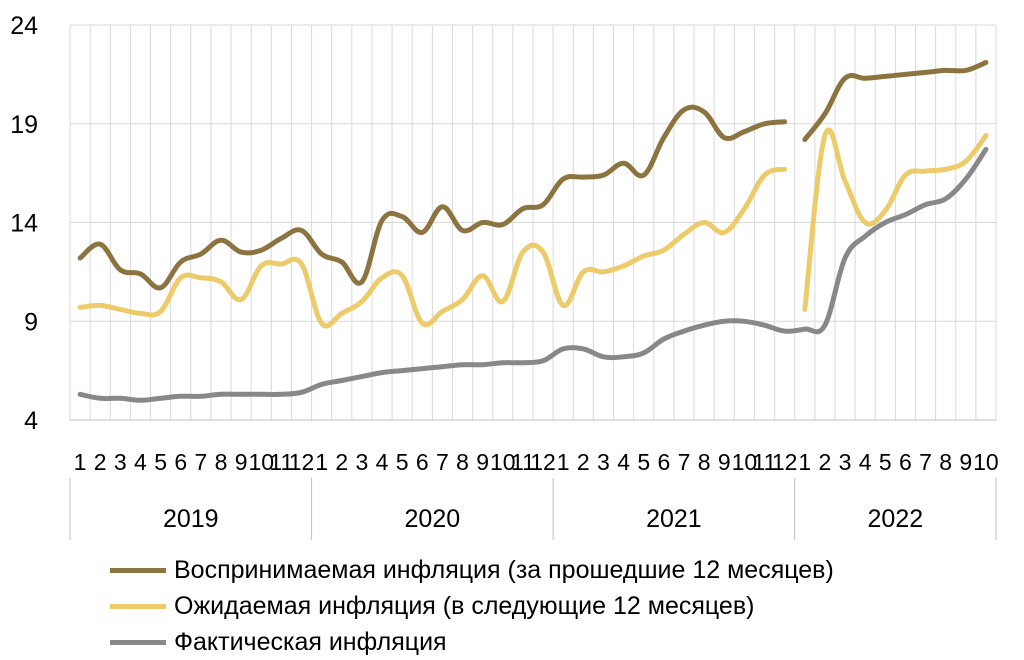 The height and width of the screenshot is (660, 1024). I want to click on y-tick-label: 19, so click(24, 125).